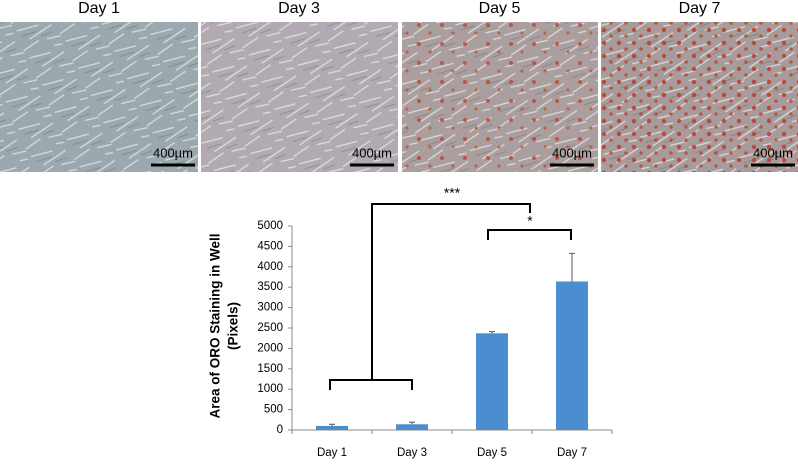 The image size is (798, 466). I want to click on y-tick-label: 1500, so click(270, 369).